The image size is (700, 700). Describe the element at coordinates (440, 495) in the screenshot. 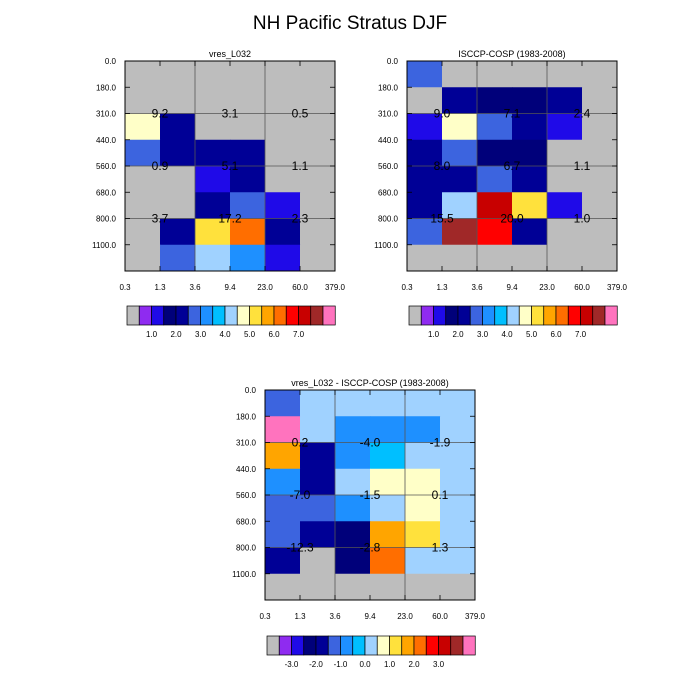

I see `cell-value-label: 0.1` at that location.